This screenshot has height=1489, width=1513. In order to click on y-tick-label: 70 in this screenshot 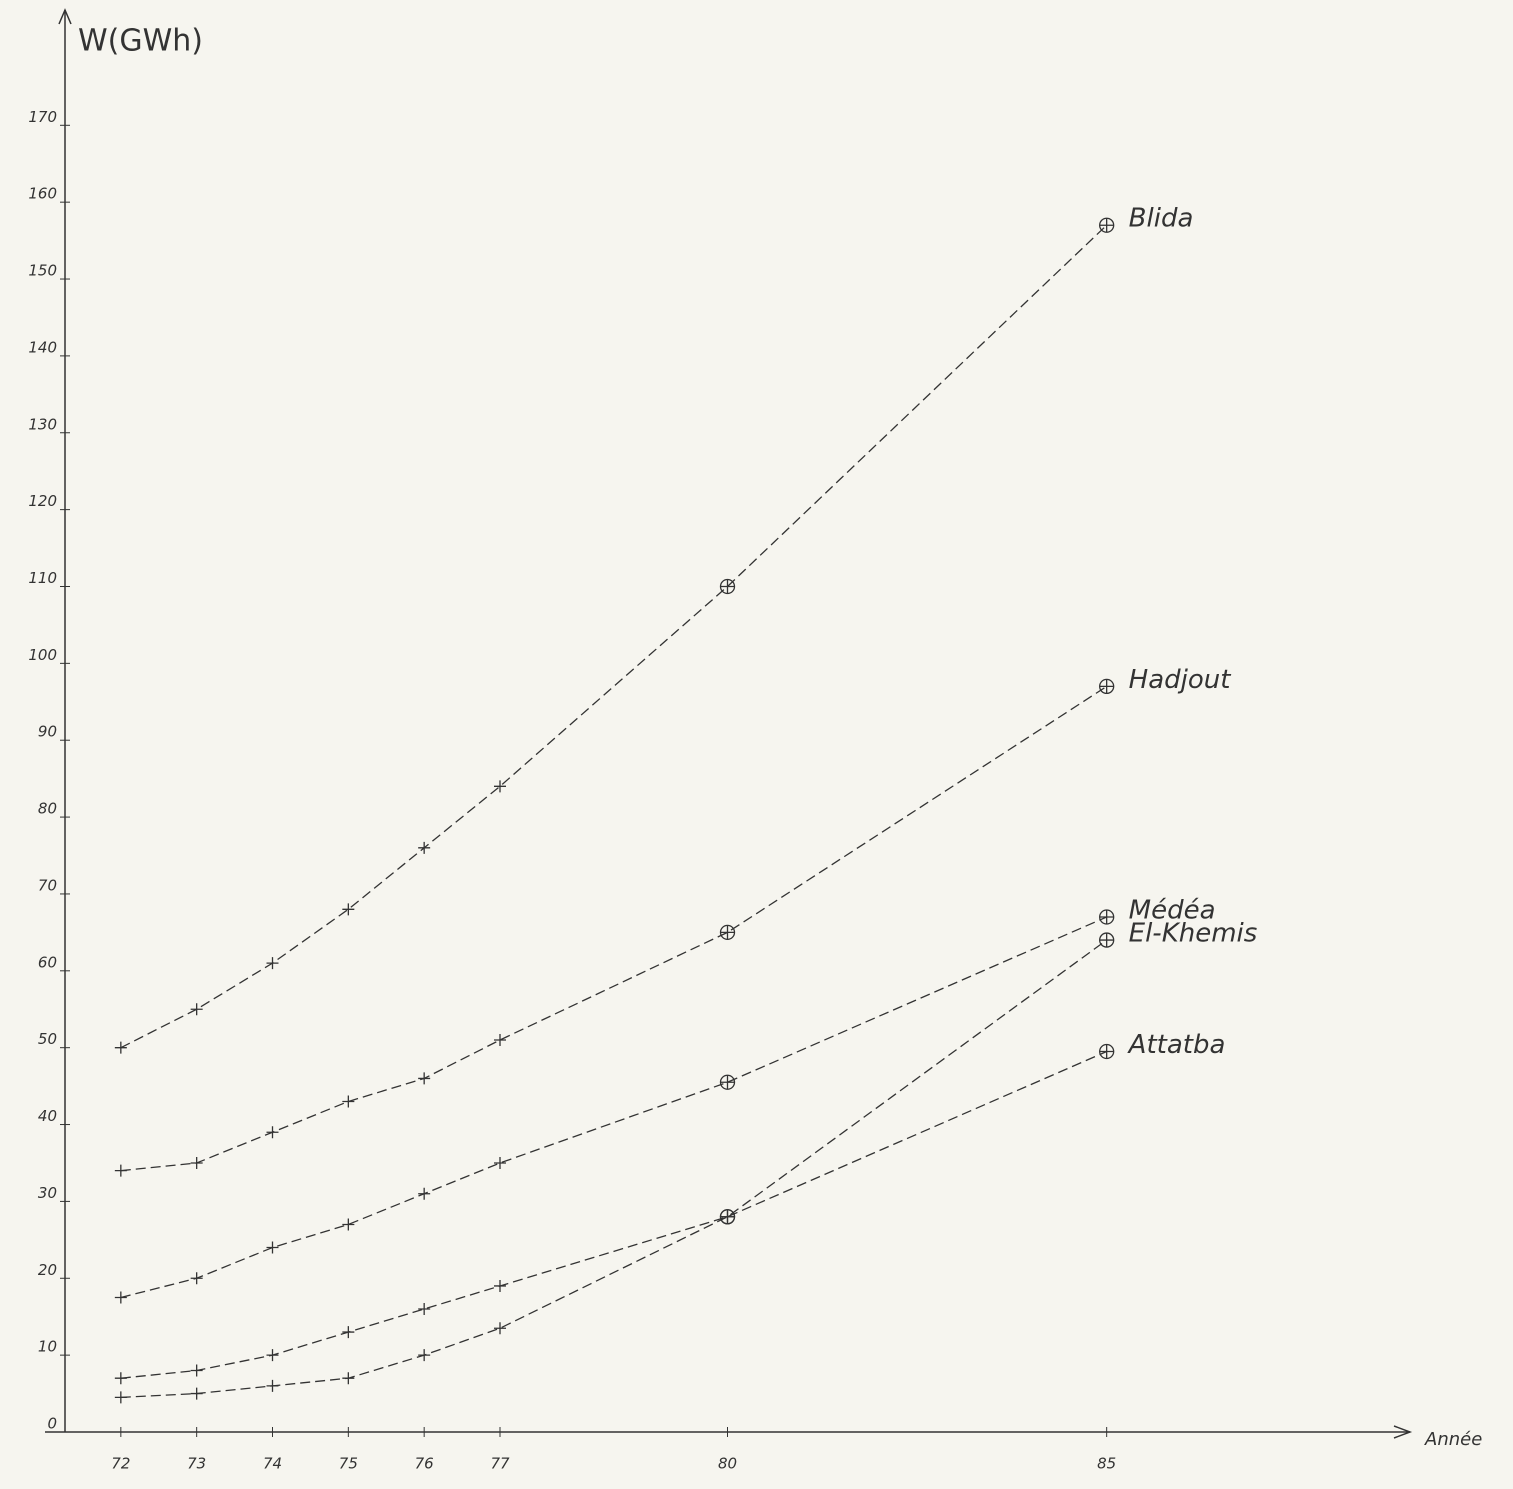, I will do `click(47, 885)`.